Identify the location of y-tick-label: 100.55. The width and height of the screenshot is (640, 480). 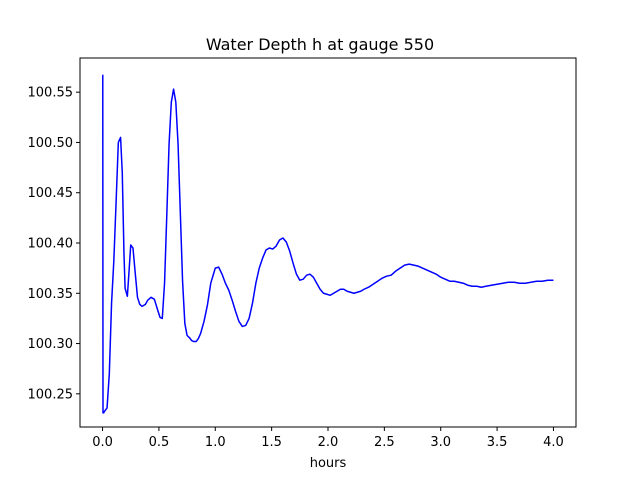
(51, 93).